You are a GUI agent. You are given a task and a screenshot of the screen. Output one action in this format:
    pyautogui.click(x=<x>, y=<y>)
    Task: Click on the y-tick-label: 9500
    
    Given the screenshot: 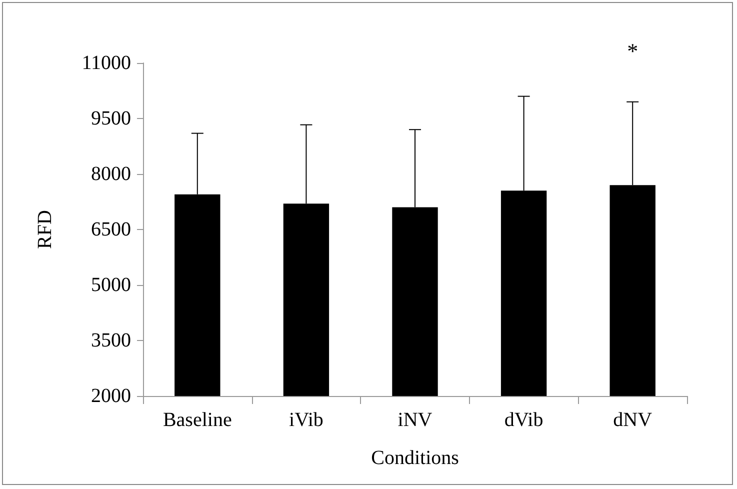 What is the action you would take?
    pyautogui.click(x=111, y=119)
    